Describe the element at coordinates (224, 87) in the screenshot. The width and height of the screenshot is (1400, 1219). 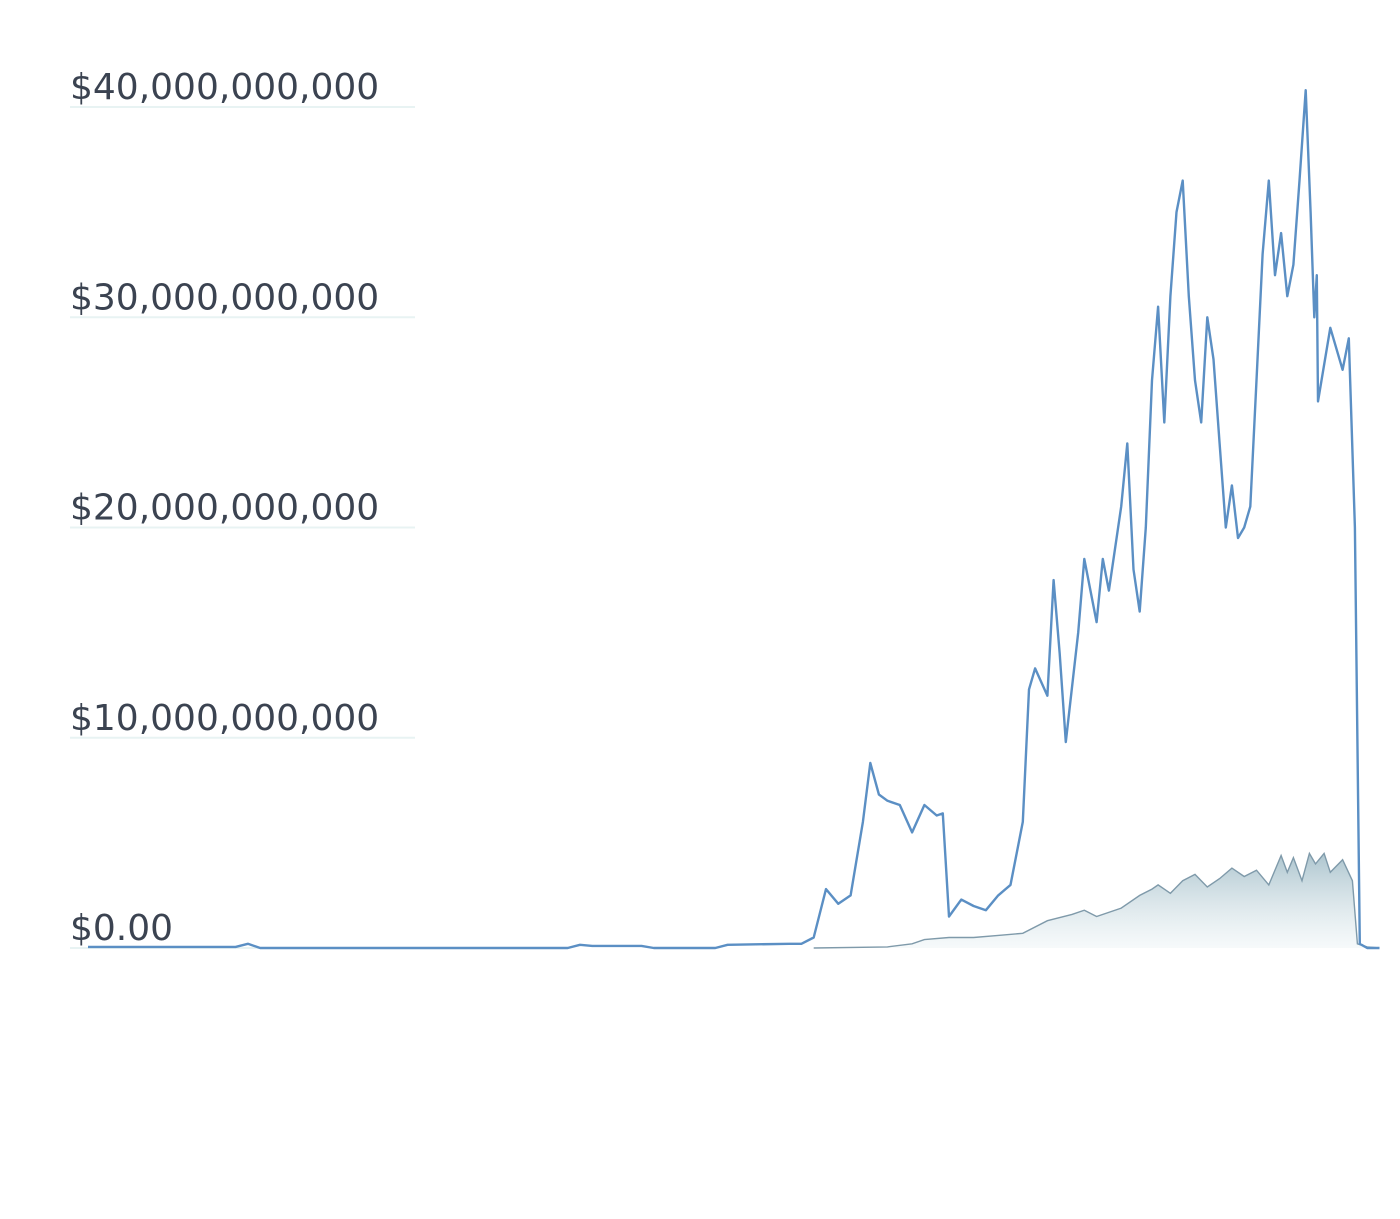
I see `y-tick-label: $40,000,000,000` at that location.